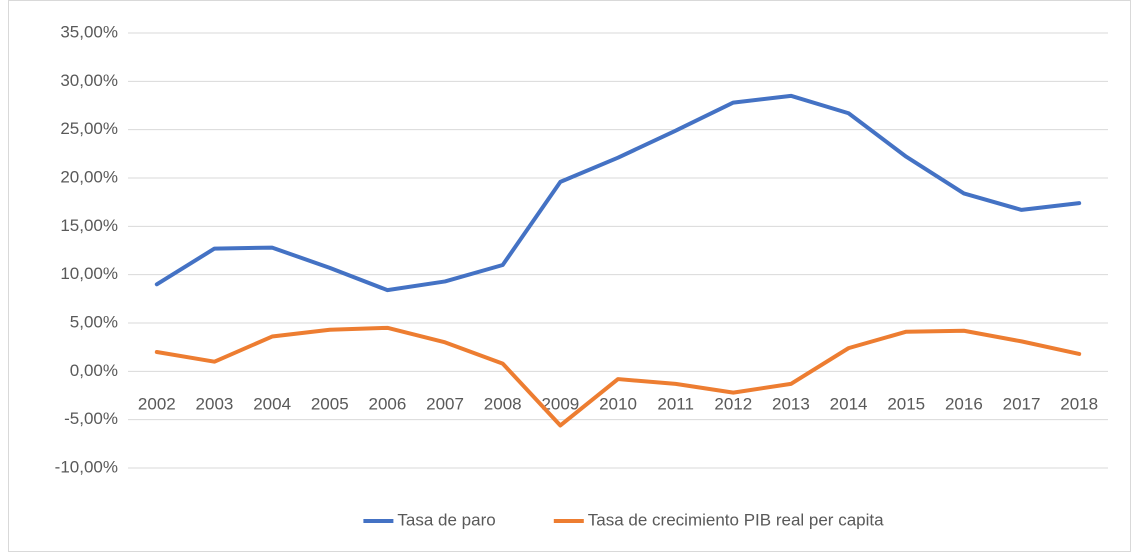 This screenshot has height=553, width=1132. Describe the element at coordinates (618, 403) in the screenshot. I see `x-tick-label: 2010` at that location.